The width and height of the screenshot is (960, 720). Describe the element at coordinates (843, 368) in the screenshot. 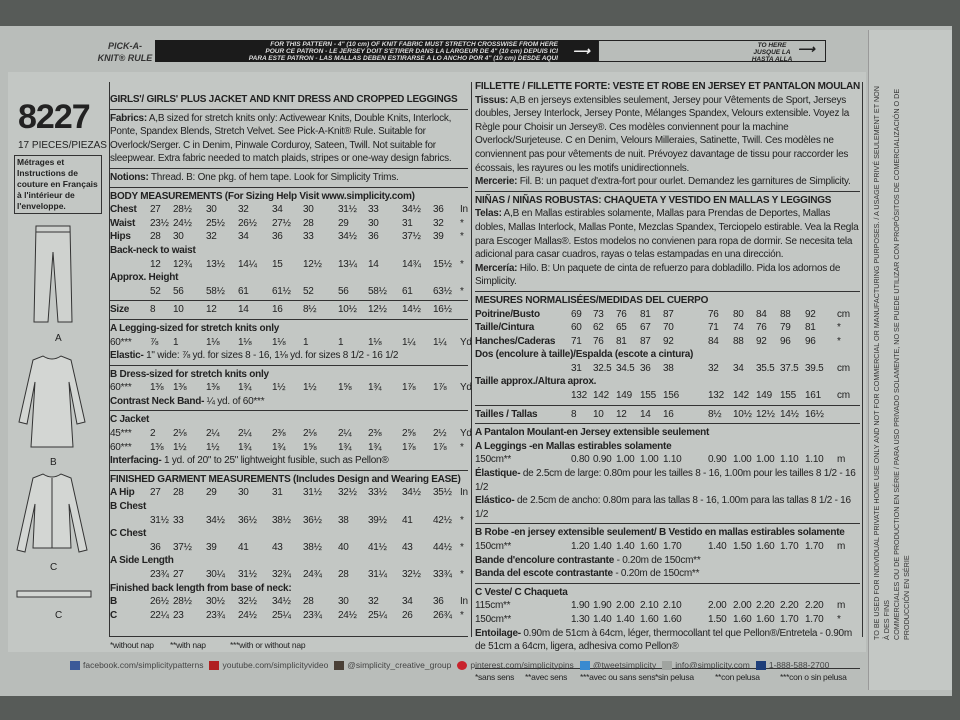

I see `unit: cm` at that location.